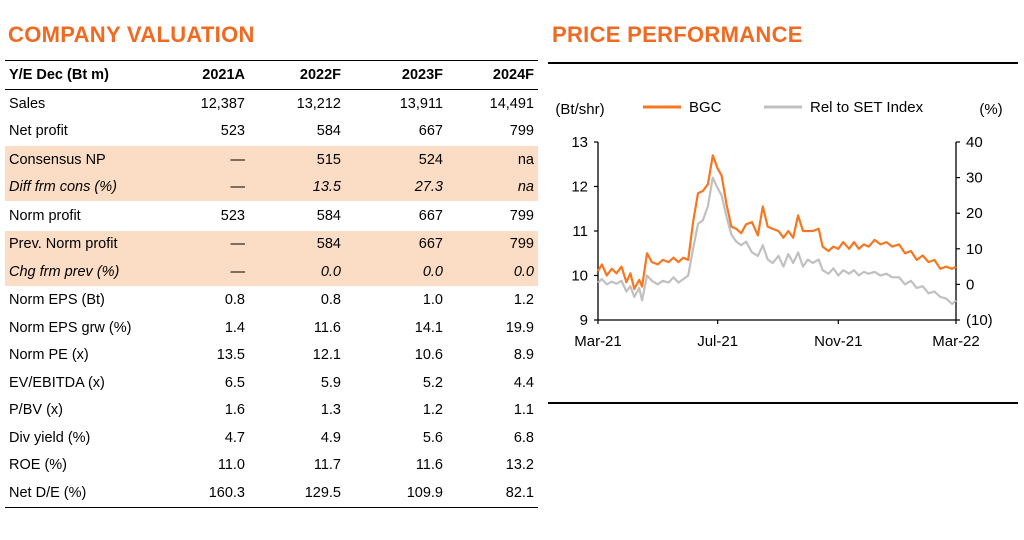 Image resolution: width=1024 pixels, height=540 pixels. I want to click on cell-value: 13,911, so click(421, 103).